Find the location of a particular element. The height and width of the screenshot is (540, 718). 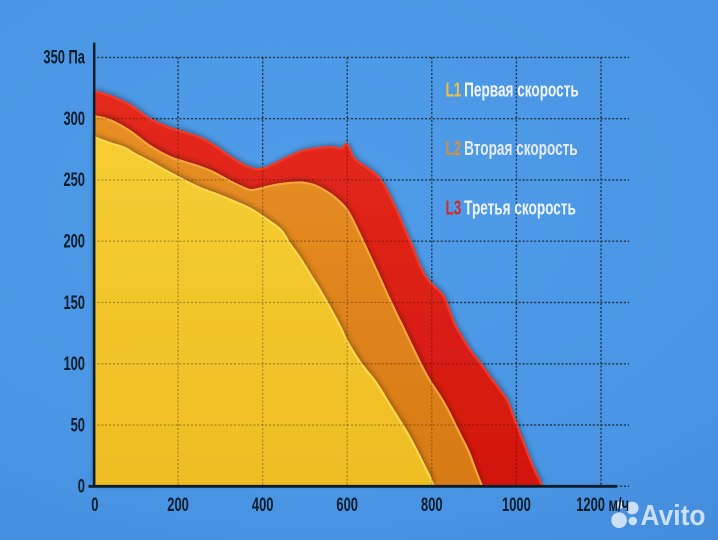

svg-text: 150 is located at coordinates (74, 302).